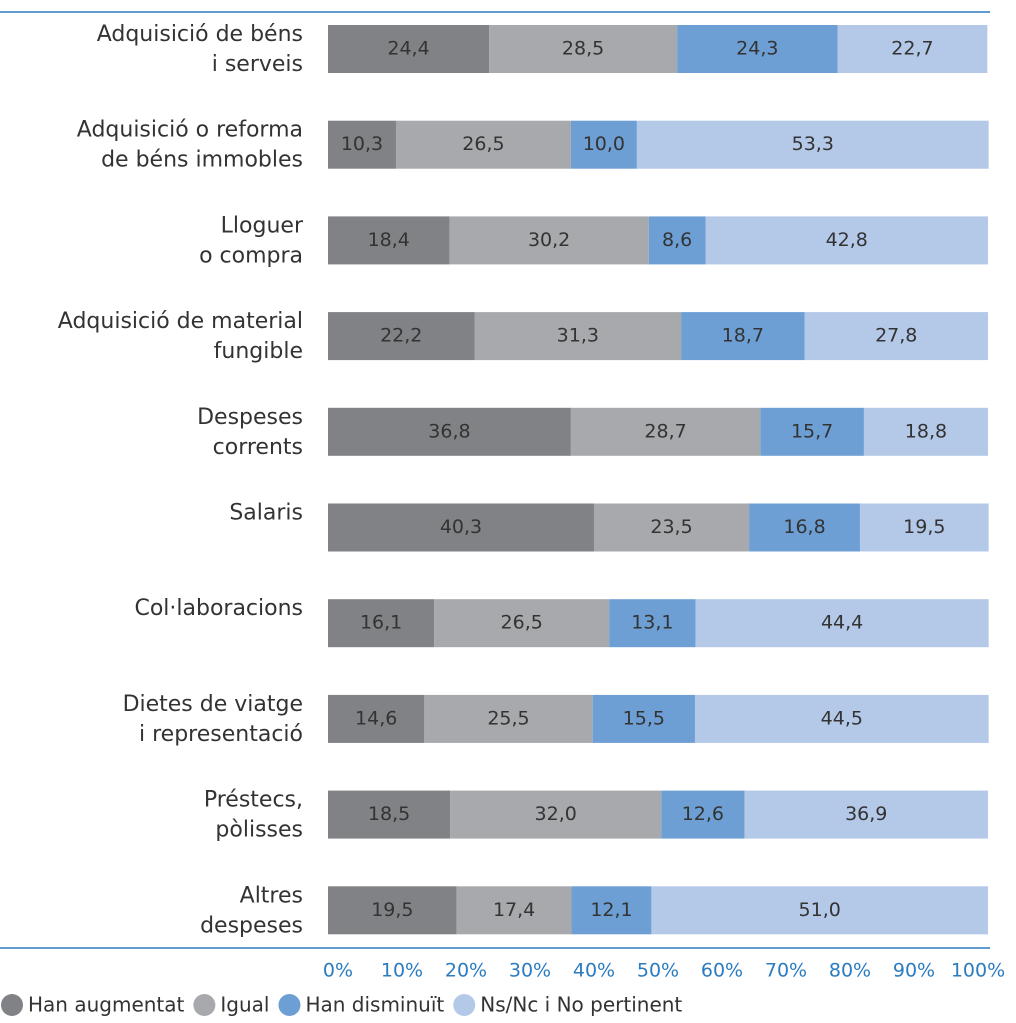 The image size is (1016, 1023). Describe the element at coordinates (611, 910) in the screenshot. I see `value-label: 12,1` at that location.